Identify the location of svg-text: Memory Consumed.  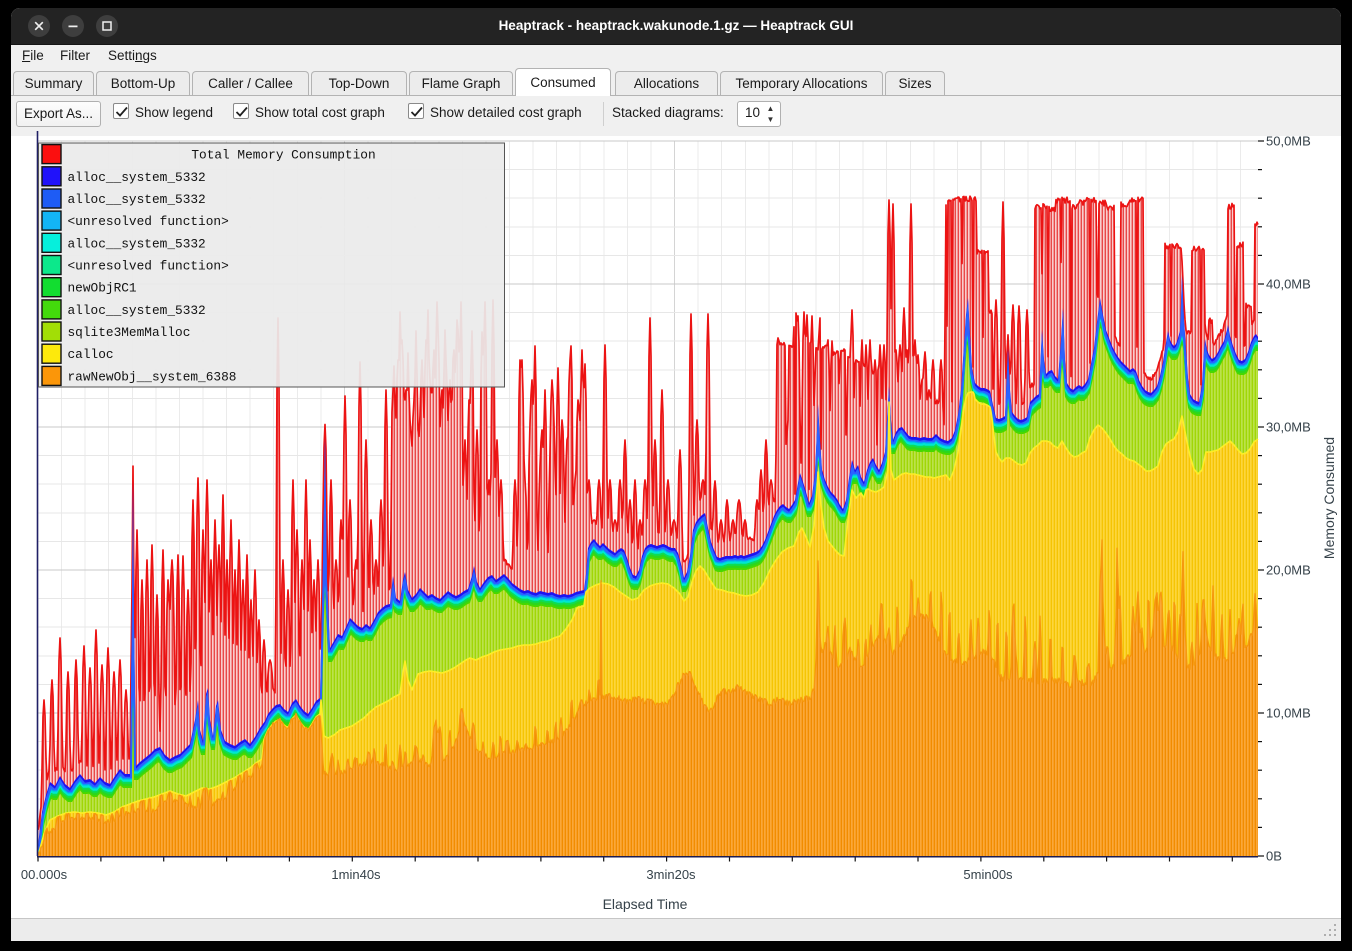
(1329, 498).